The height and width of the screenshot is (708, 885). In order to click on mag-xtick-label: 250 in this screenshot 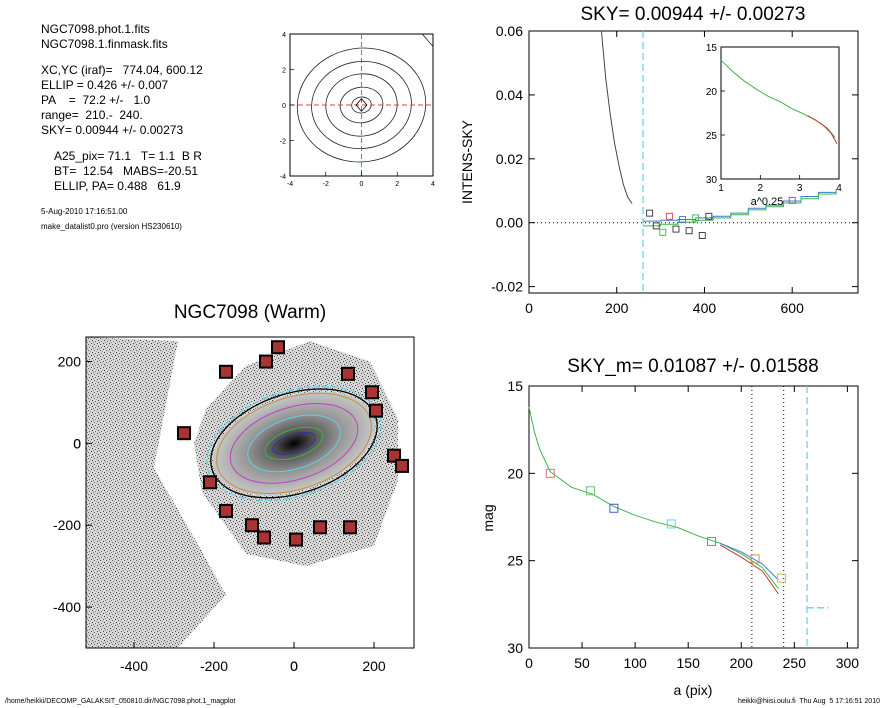, I will do `click(795, 663)`.